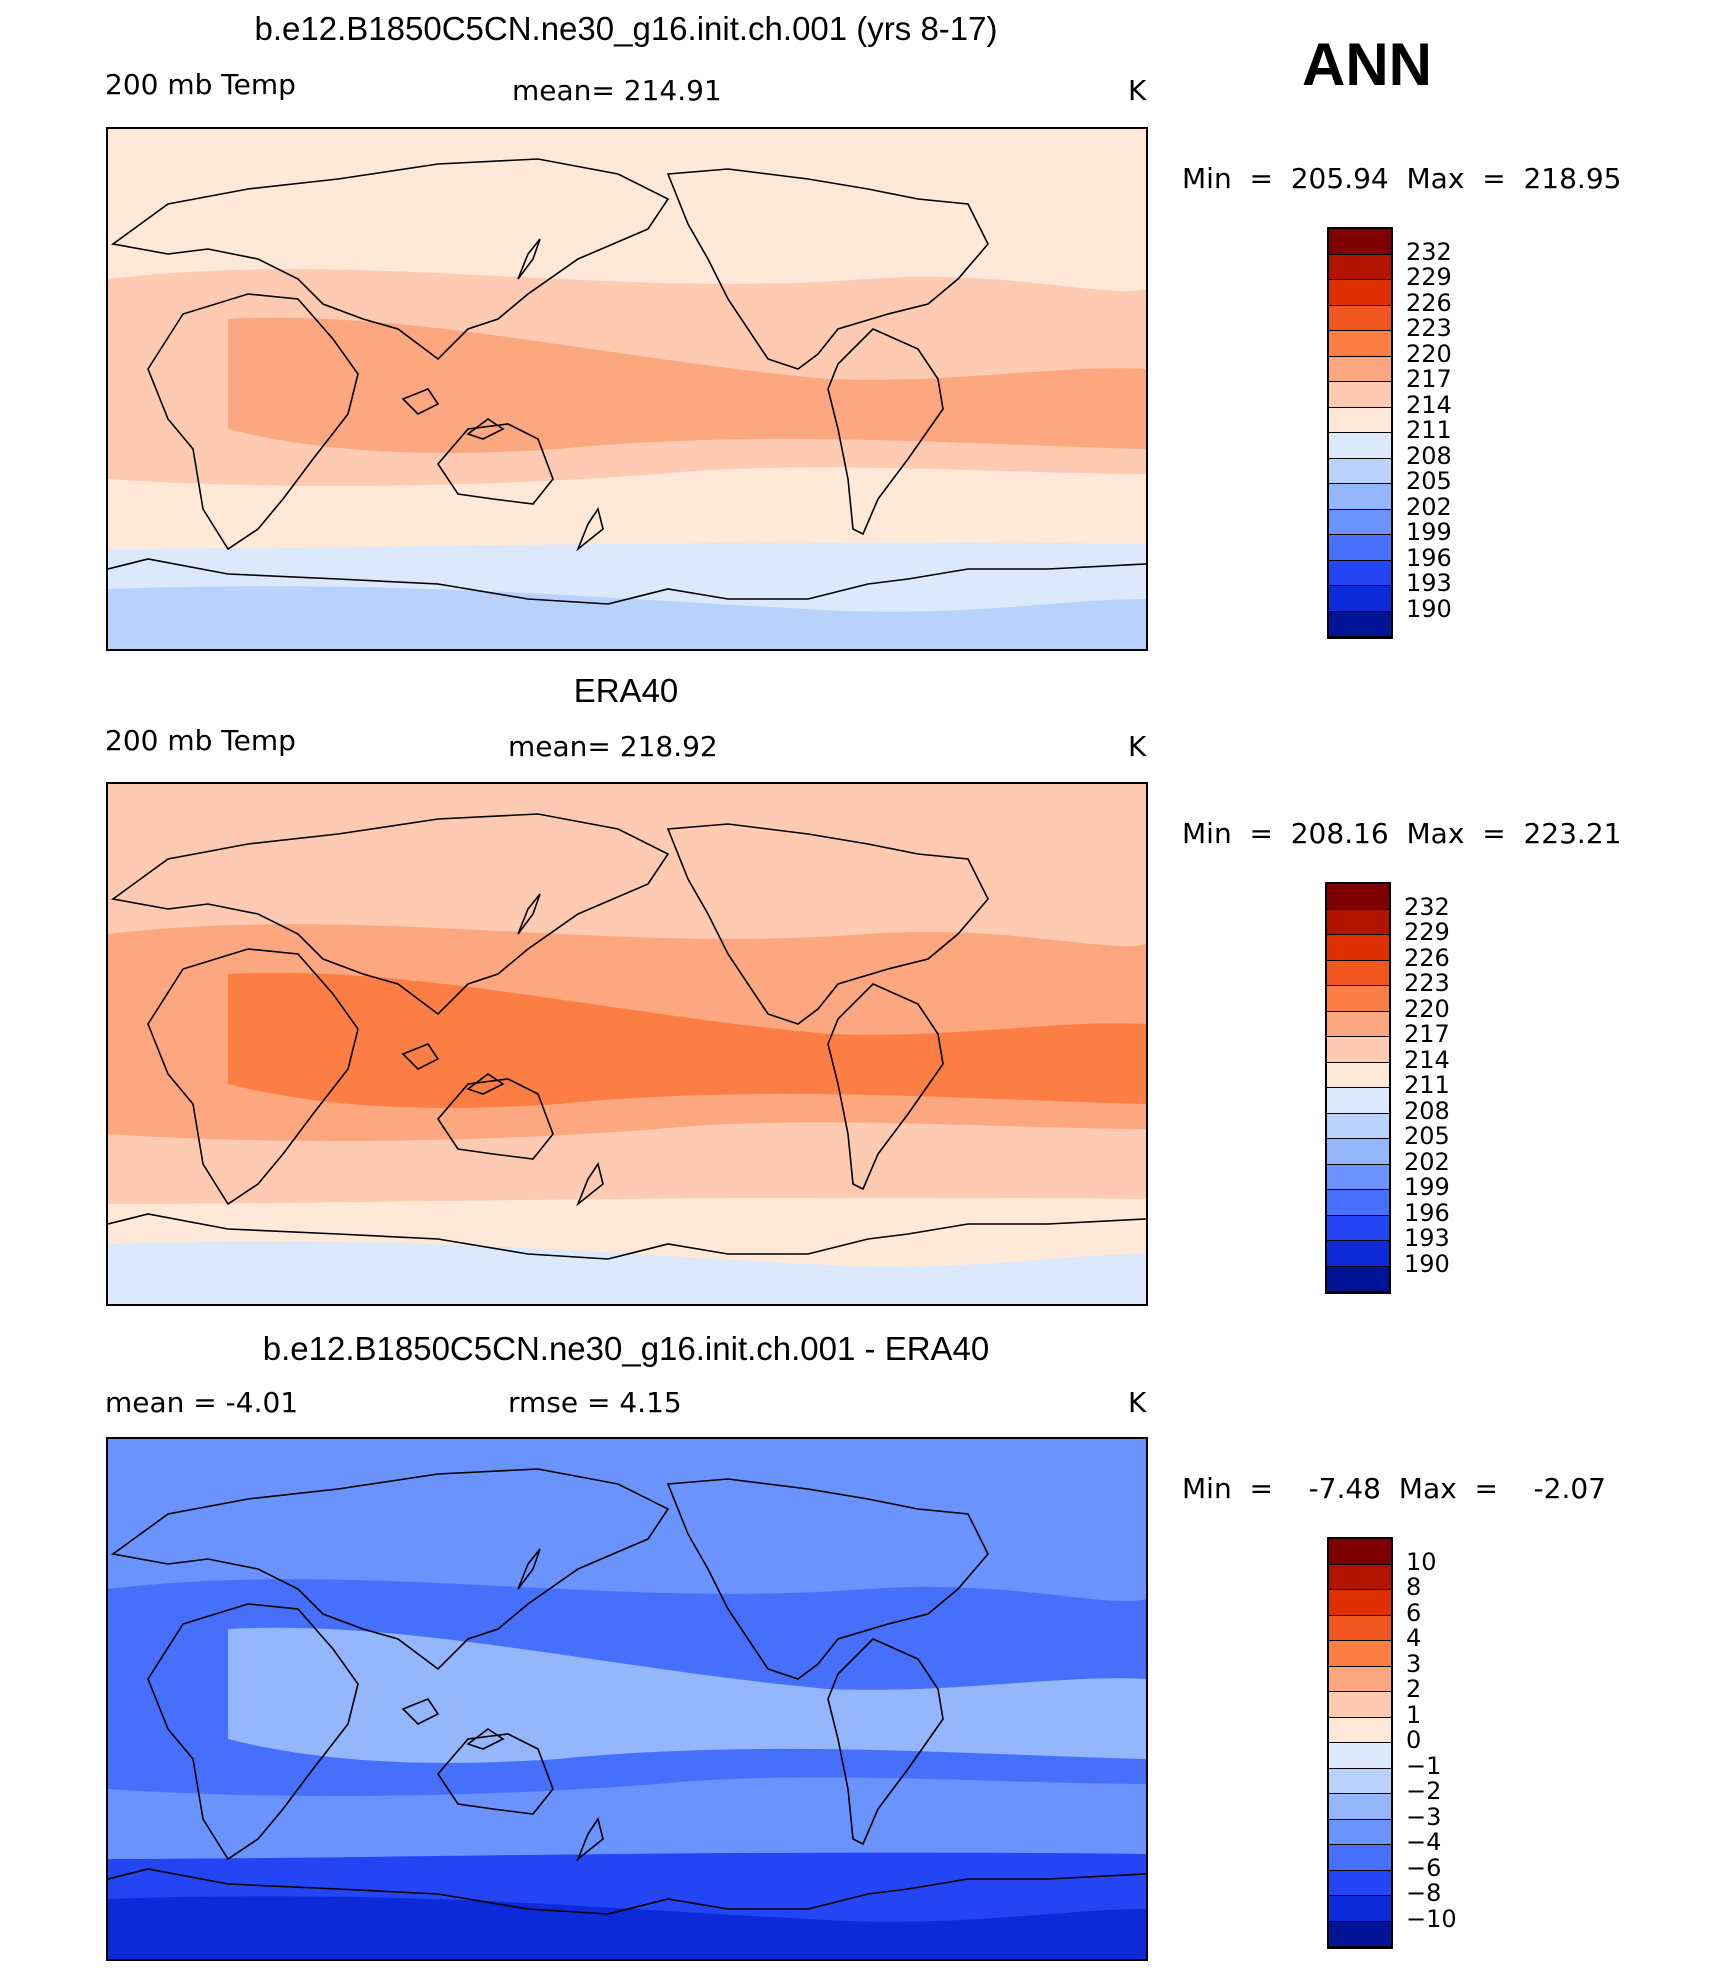  Describe the element at coordinates (200, 740) in the screenshot. I see `variable-label: 200 mb Temp` at that location.